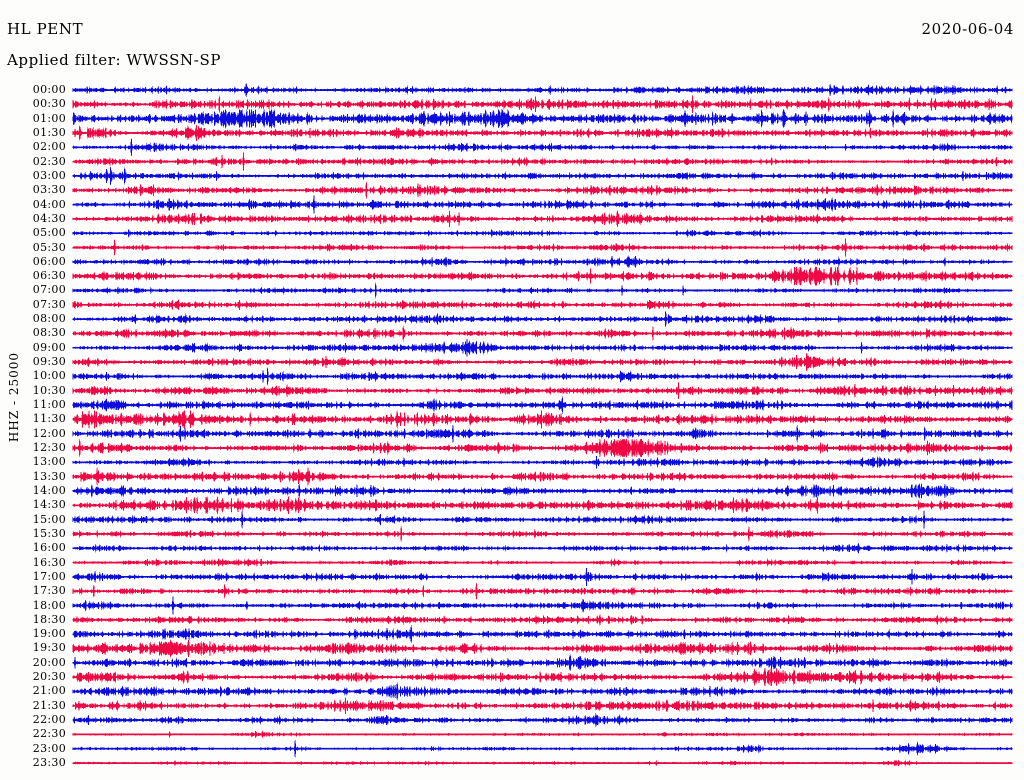 This screenshot has width=1024, height=780. Describe the element at coordinates (49, 562) in the screenshot. I see `time-tick-label: 16:30` at that location.